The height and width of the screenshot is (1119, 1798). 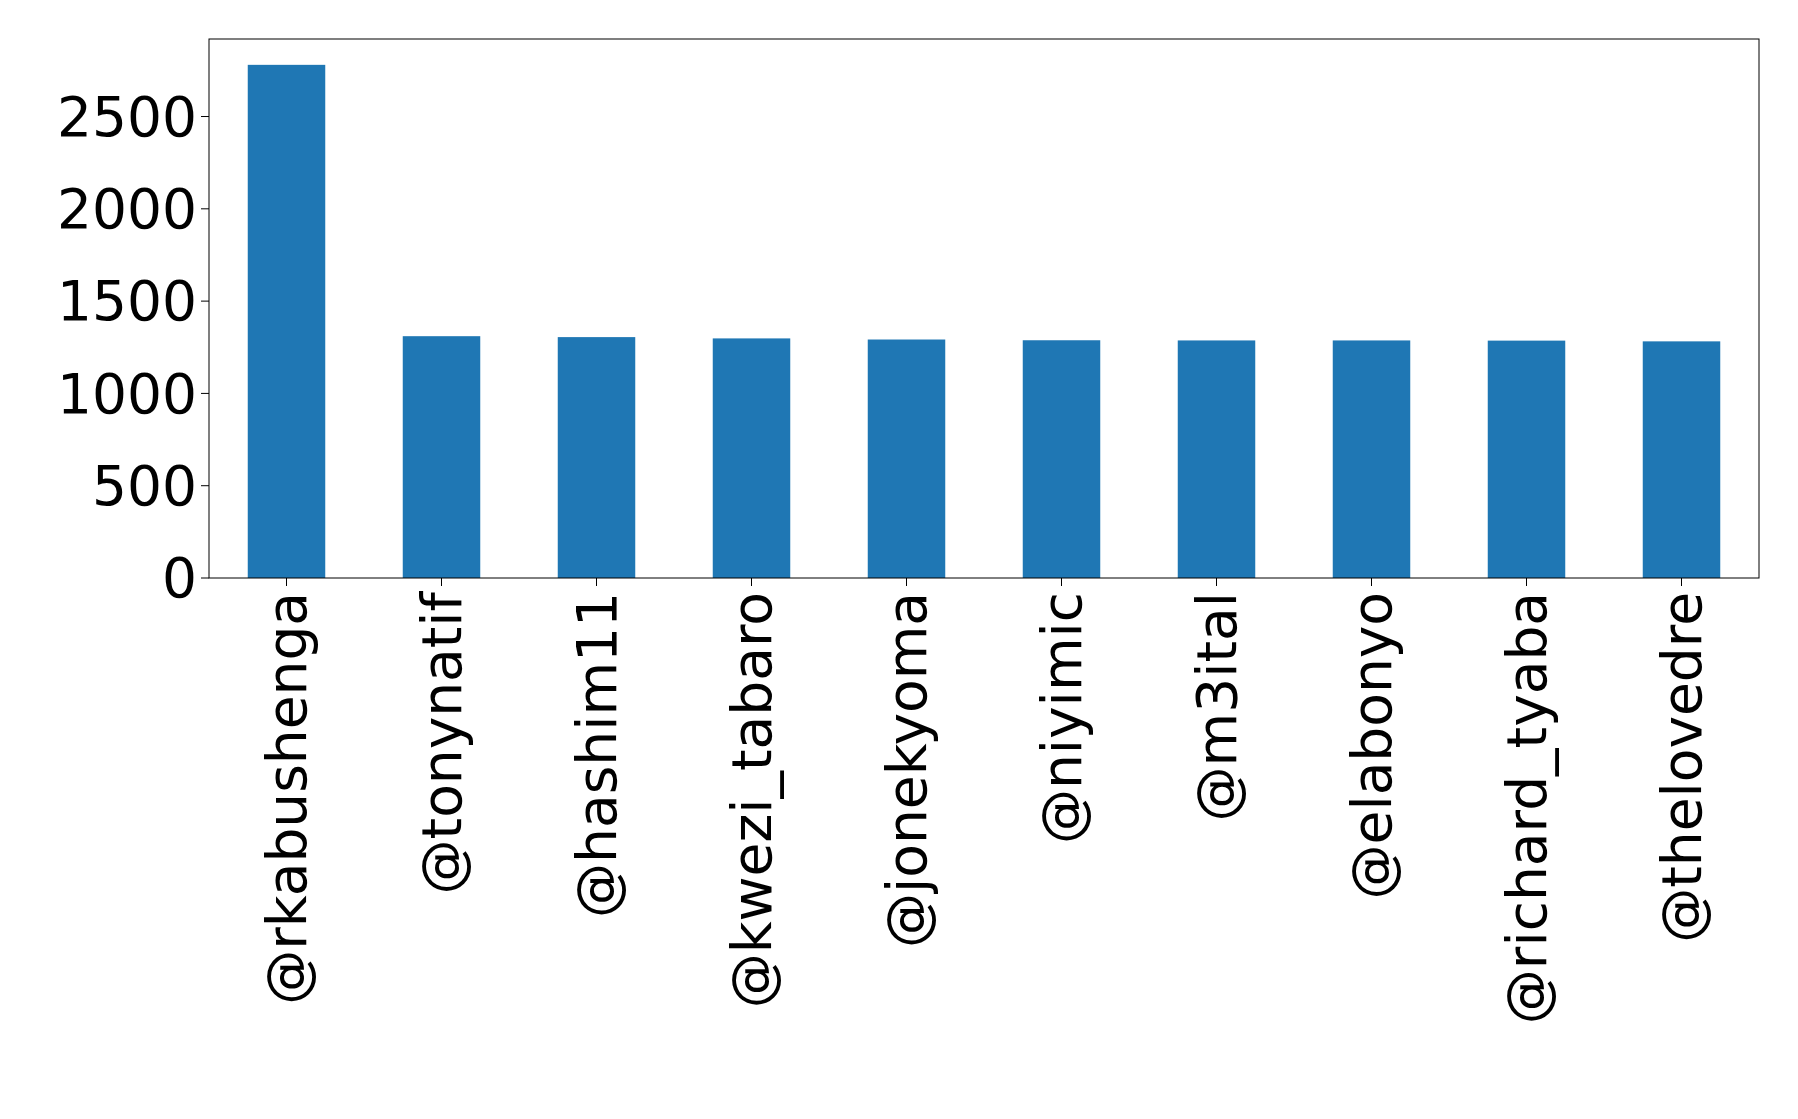 I want to click on y-tick-label: 2000, so click(x=127, y=209).